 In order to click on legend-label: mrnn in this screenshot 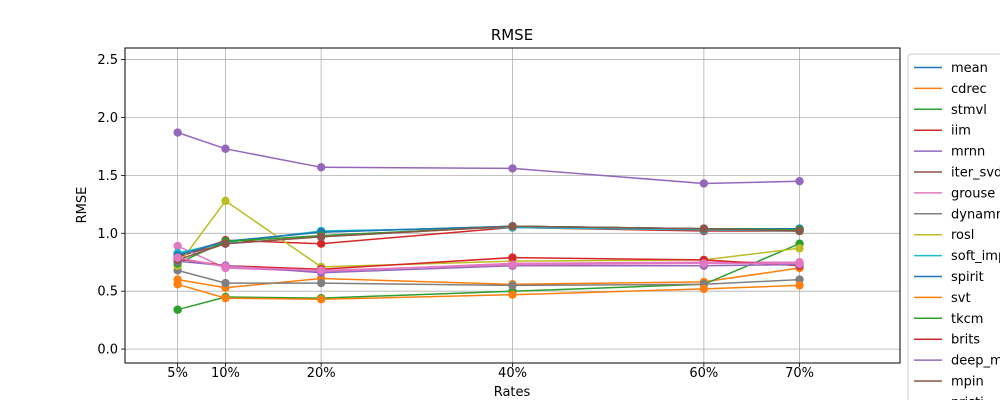, I will do `click(968, 152)`.